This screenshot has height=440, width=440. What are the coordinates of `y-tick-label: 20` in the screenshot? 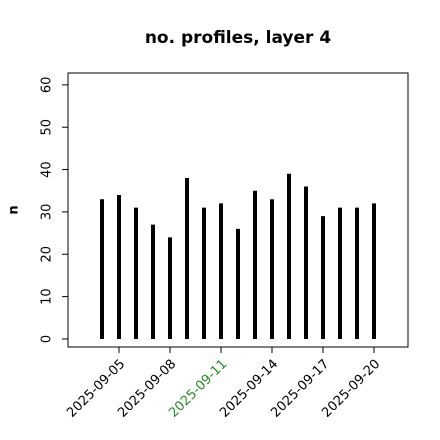 It's located at (47, 254).